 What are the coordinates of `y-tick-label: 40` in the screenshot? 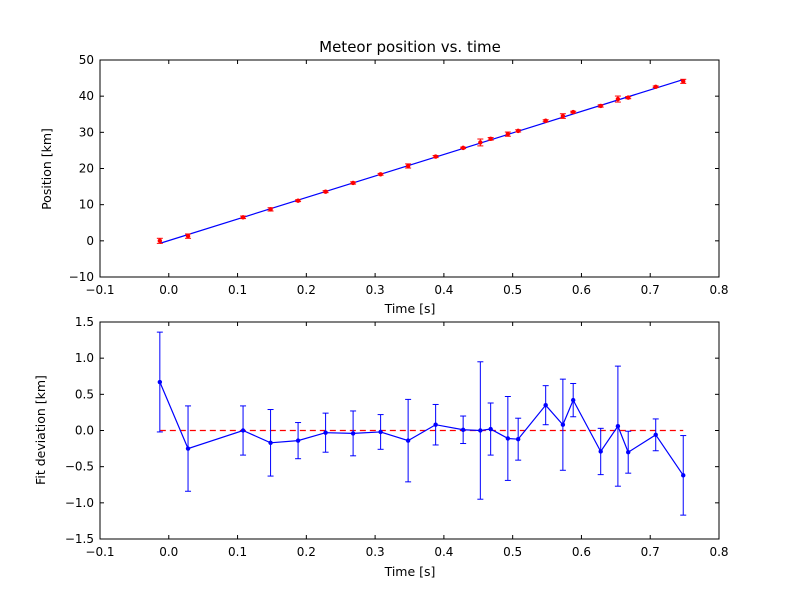 It's located at (86, 96).